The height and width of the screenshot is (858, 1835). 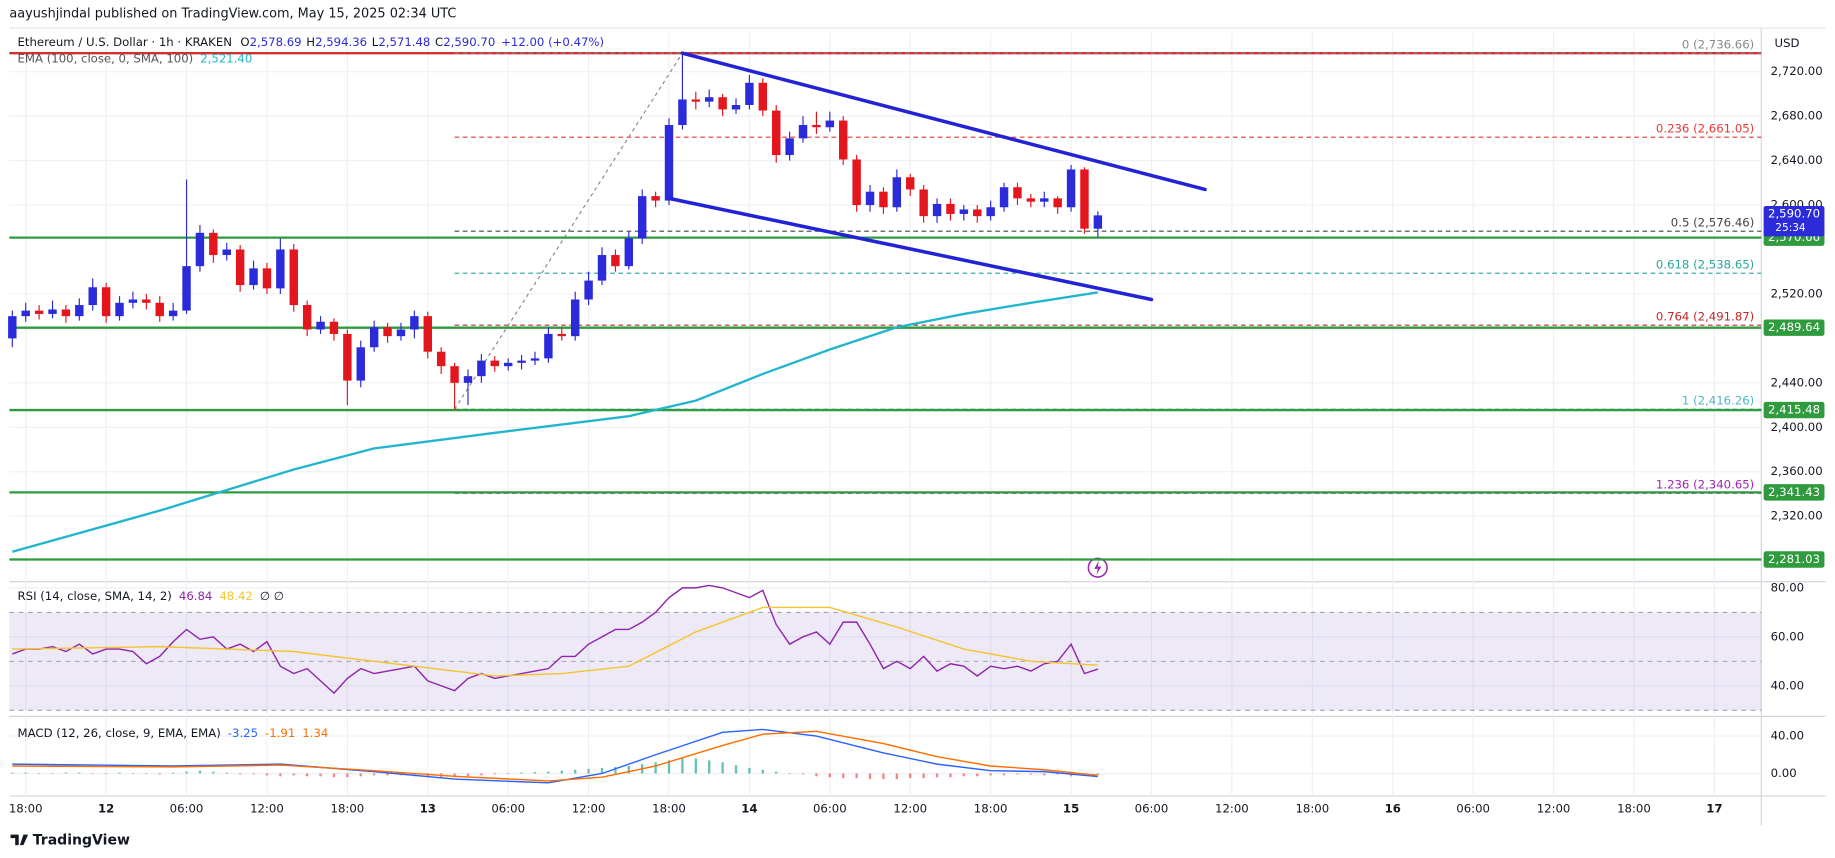 What do you see at coordinates (119, 732) in the screenshot?
I see `macd-name: MACD (12, 26, close, 9, EMA, EMA)` at bounding box center [119, 732].